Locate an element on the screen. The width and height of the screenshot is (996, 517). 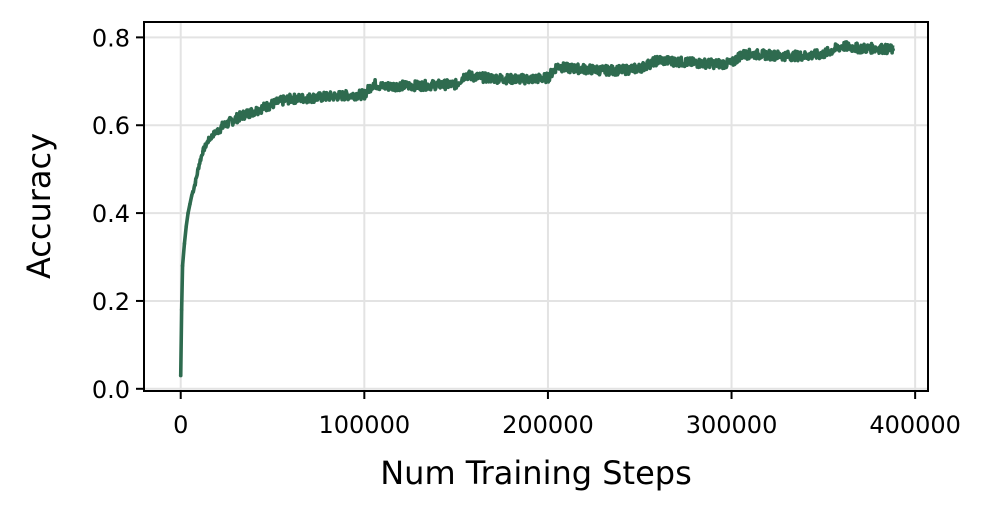
y-axis-label: Accuracy is located at coordinates (39, 206).